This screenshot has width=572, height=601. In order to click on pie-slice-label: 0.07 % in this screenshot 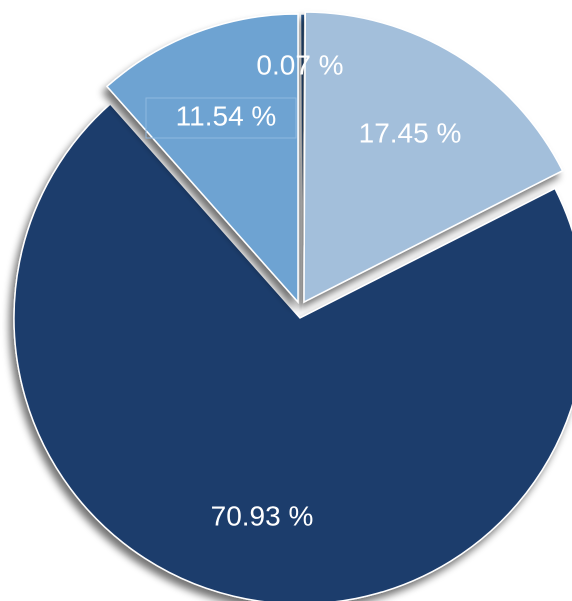, I will do `click(299, 64)`.